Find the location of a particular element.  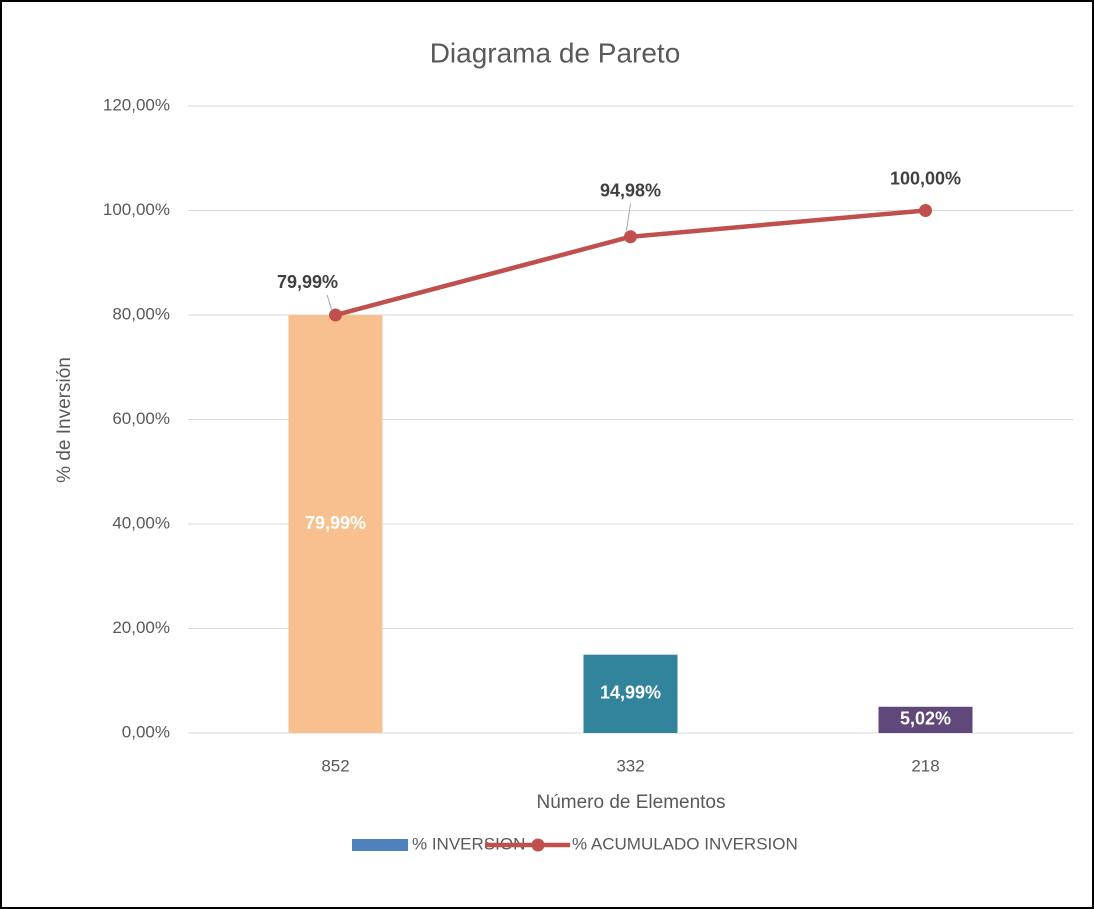

y-tick-label: 120,00% is located at coordinates (136, 104).